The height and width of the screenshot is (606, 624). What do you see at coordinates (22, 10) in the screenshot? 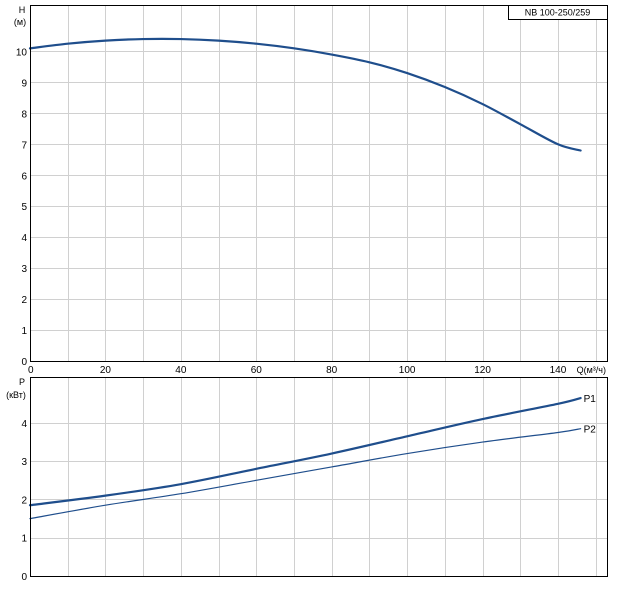
I see `head-axis-label: H` at bounding box center [22, 10].